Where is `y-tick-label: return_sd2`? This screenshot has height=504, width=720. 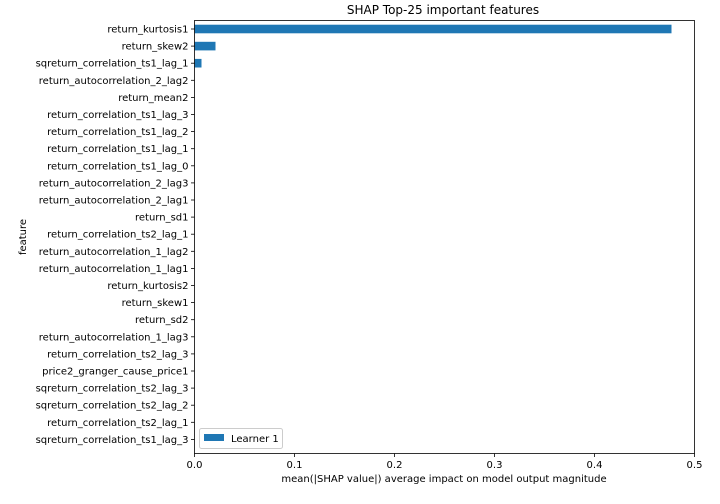 y-tick-label: return_sd2 is located at coordinates (162, 320).